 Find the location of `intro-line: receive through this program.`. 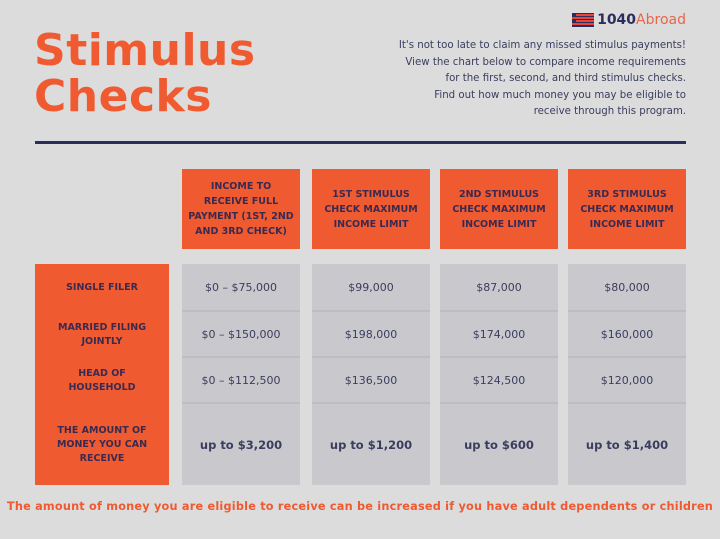

intro-line: receive through this program. is located at coordinates (609, 111).